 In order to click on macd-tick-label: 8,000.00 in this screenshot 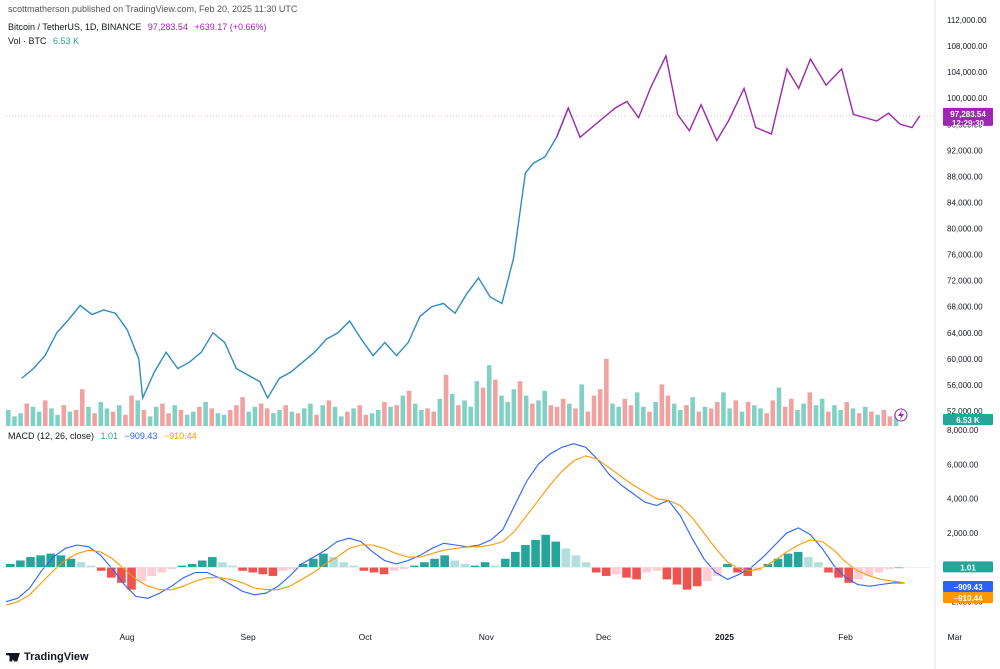, I will do `click(963, 430)`.